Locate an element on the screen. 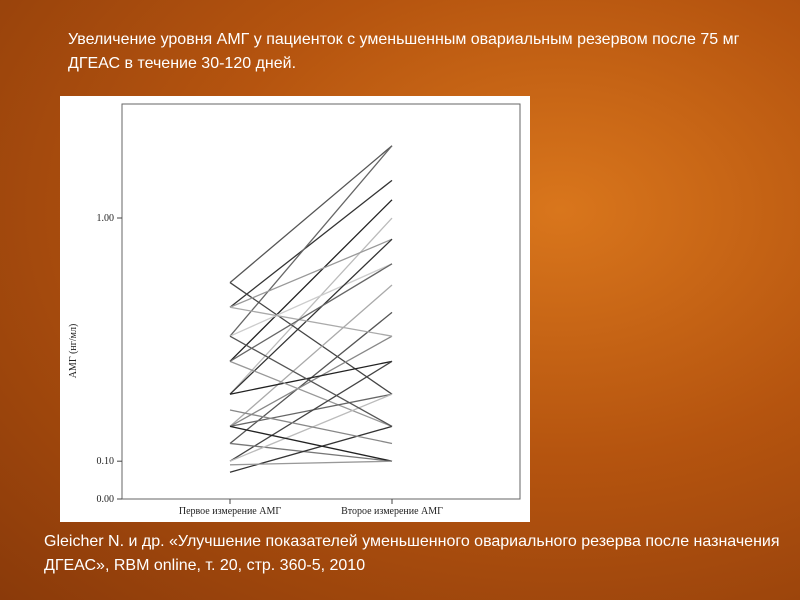 This screenshot has height=600, width=800. x-tick-label: Второе измерение АМГ is located at coordinates (392, 511).